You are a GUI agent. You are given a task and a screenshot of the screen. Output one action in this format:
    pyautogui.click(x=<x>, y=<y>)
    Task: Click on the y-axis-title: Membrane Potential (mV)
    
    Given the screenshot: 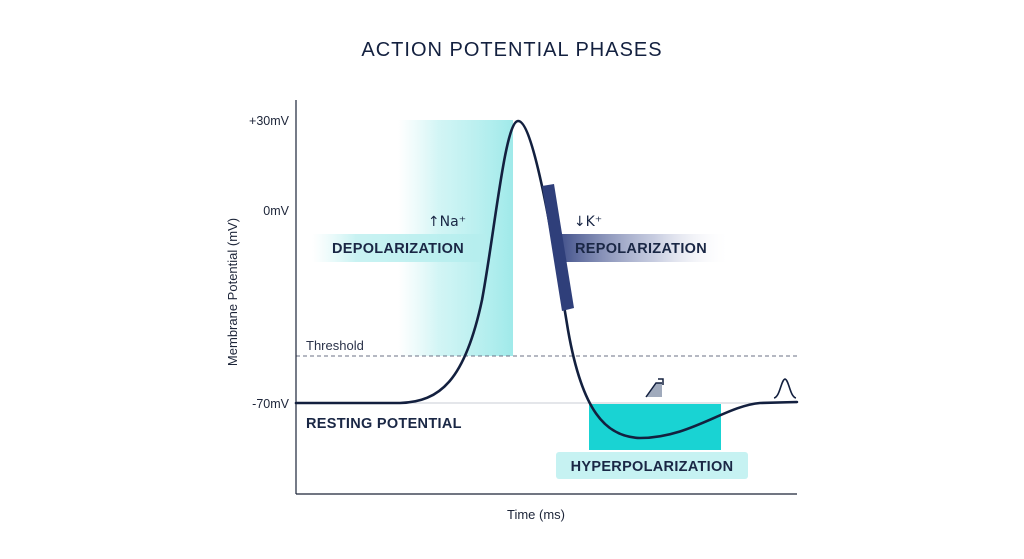 What is the action you would take?
    pyautogui.click(x=232, y=292)
    